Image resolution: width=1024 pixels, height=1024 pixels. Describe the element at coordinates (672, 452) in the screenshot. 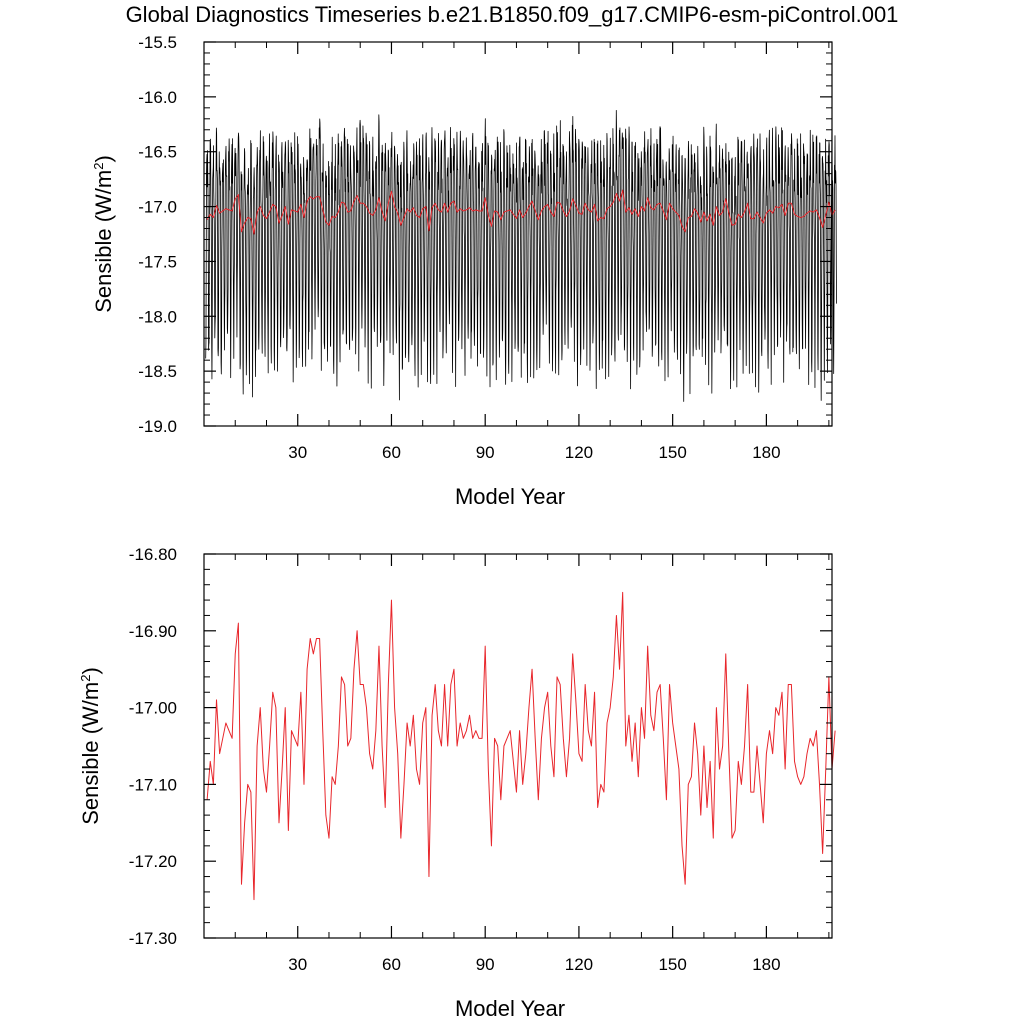

I see `top-xtick-label: 150` at that location.